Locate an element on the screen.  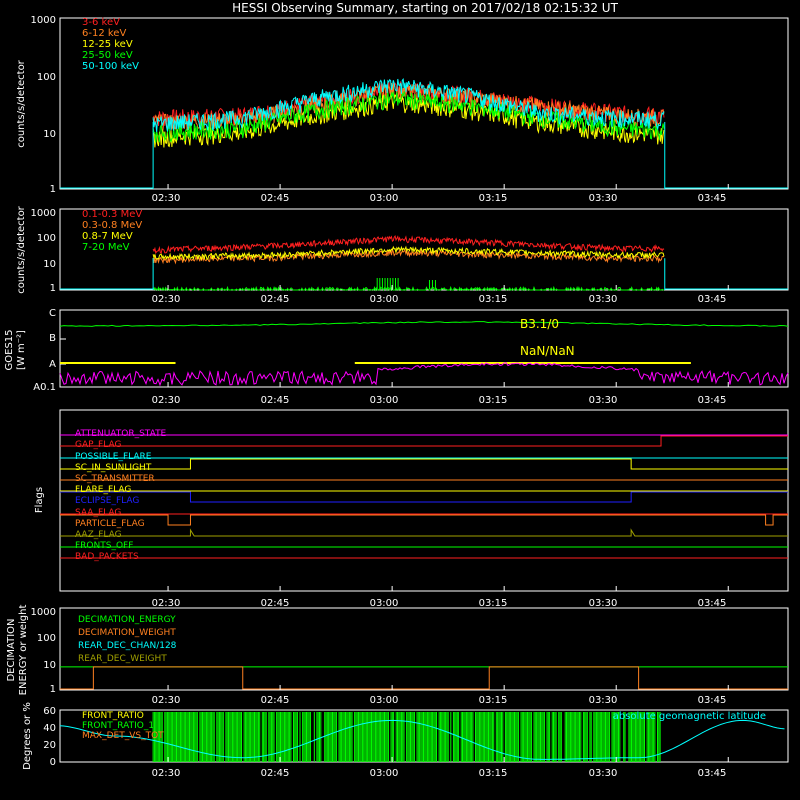
hxr-xtick-label: 03:00 is located at coordinates (384, 198).